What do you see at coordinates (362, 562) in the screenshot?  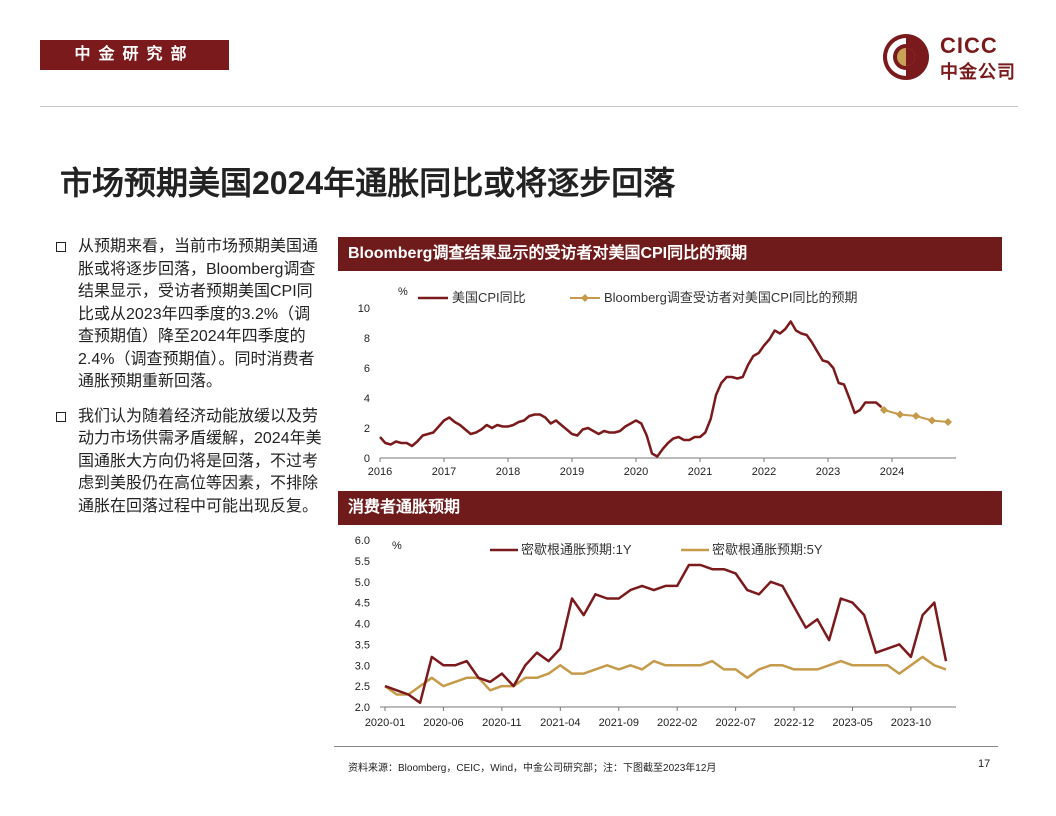 I see `y-tick-label: 5.5` at bounding box center [362, 562].